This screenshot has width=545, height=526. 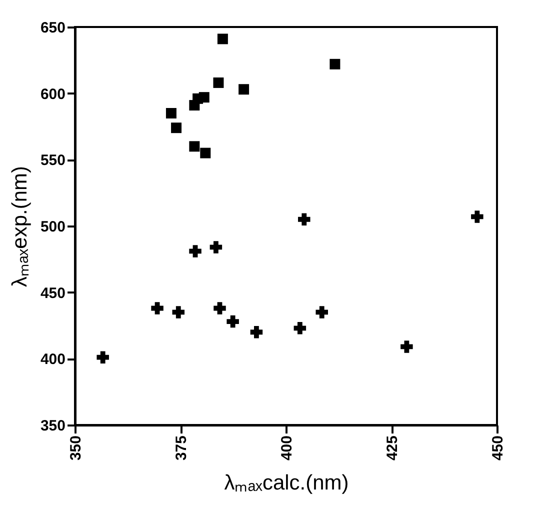 What do you see at coordinates (53, 28) in the screenshot?
I see `y-tick-label: 650` at bounding box center [53, 28].